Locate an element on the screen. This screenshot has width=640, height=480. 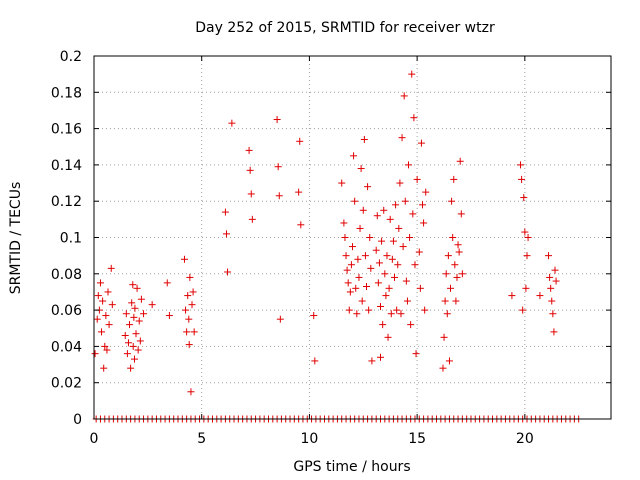
y-axis-title: SRMTID / TECUs is located at coordinates (16, 238).